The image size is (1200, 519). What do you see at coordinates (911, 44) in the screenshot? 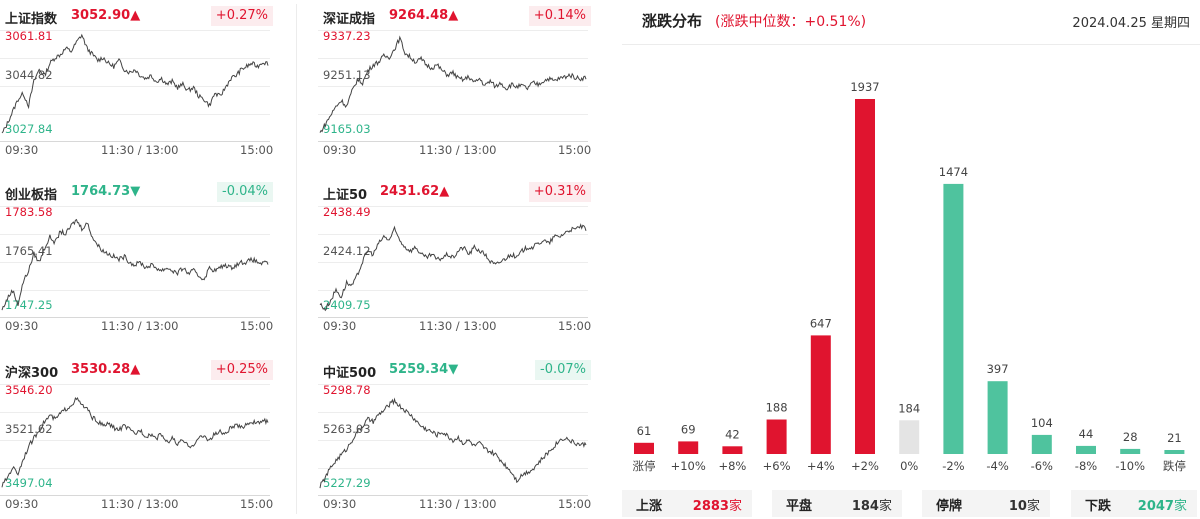
I see `header-divider` at bounding box center [911, 44].